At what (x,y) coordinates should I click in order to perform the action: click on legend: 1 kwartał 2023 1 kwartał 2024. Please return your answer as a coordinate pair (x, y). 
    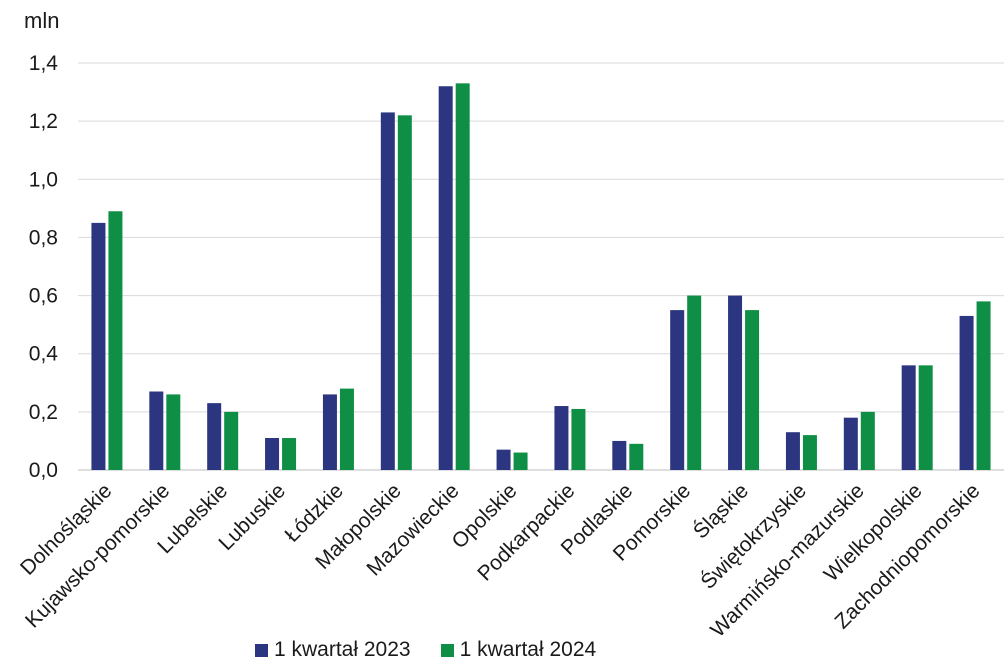
    Looking at the image, I should click on (440, 650).